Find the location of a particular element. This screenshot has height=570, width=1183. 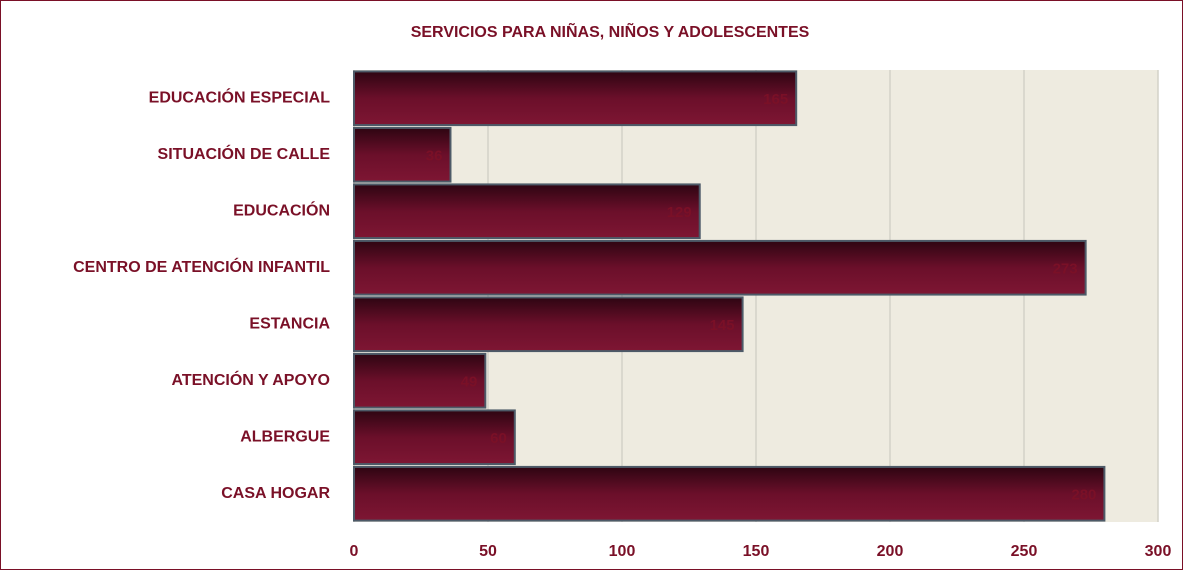

x-tick-label: 250 is located at coordinates (1024, 551).